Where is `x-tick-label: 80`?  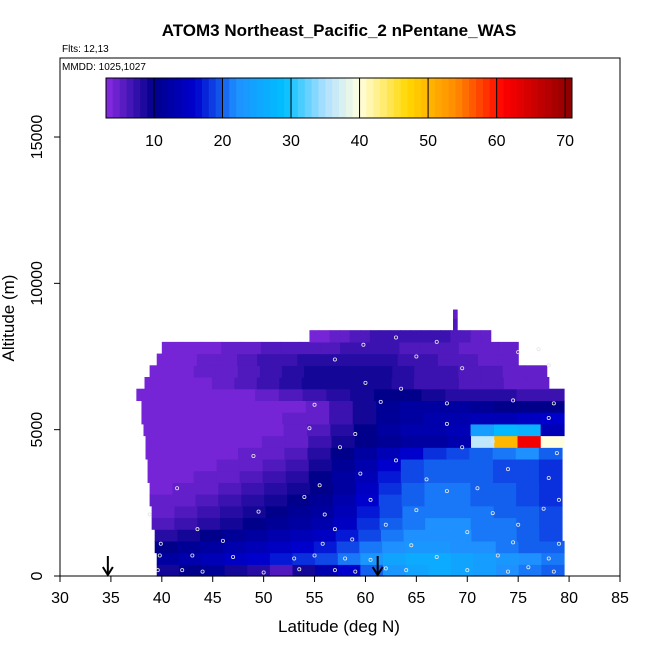
x-tick-label: 80 is located at coordinates (569, 598).